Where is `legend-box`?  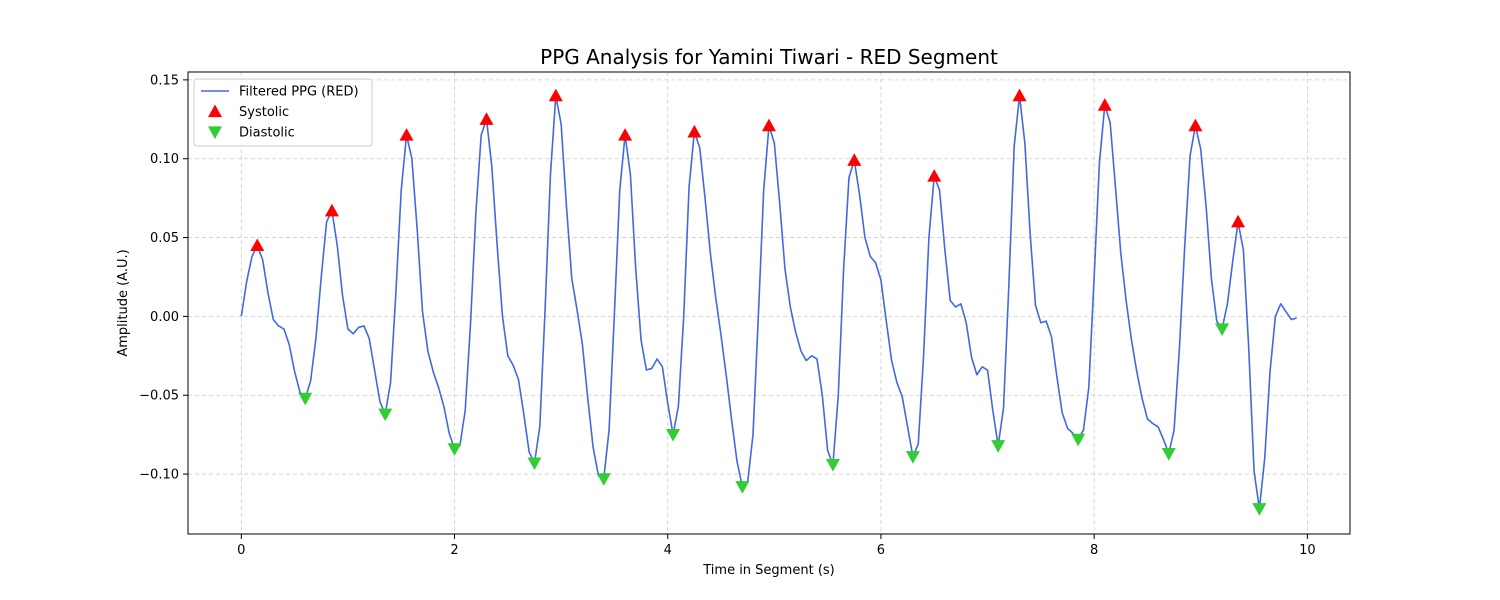
legend-box is located at coordinates (283, 112).